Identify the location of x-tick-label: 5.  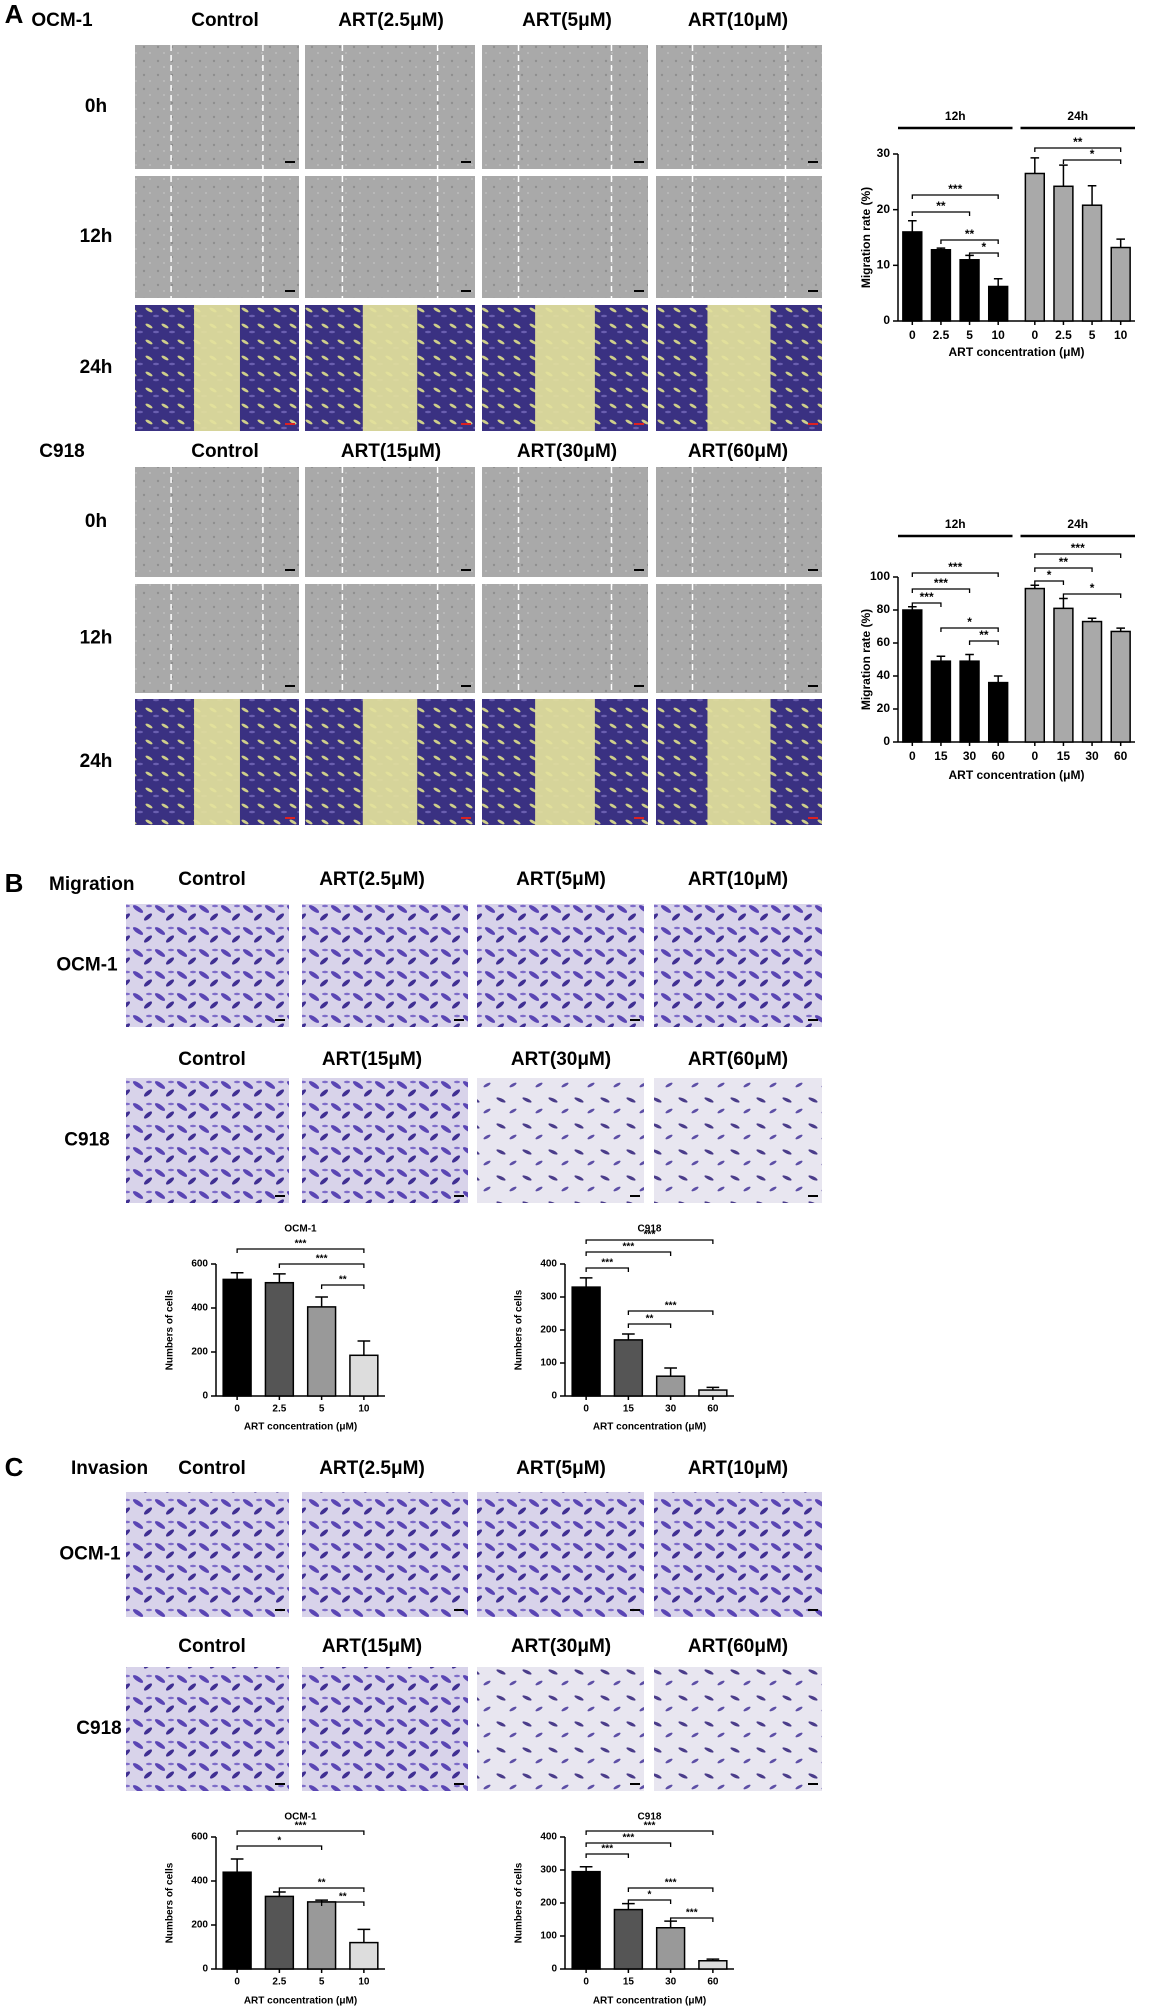
(1092, 335).